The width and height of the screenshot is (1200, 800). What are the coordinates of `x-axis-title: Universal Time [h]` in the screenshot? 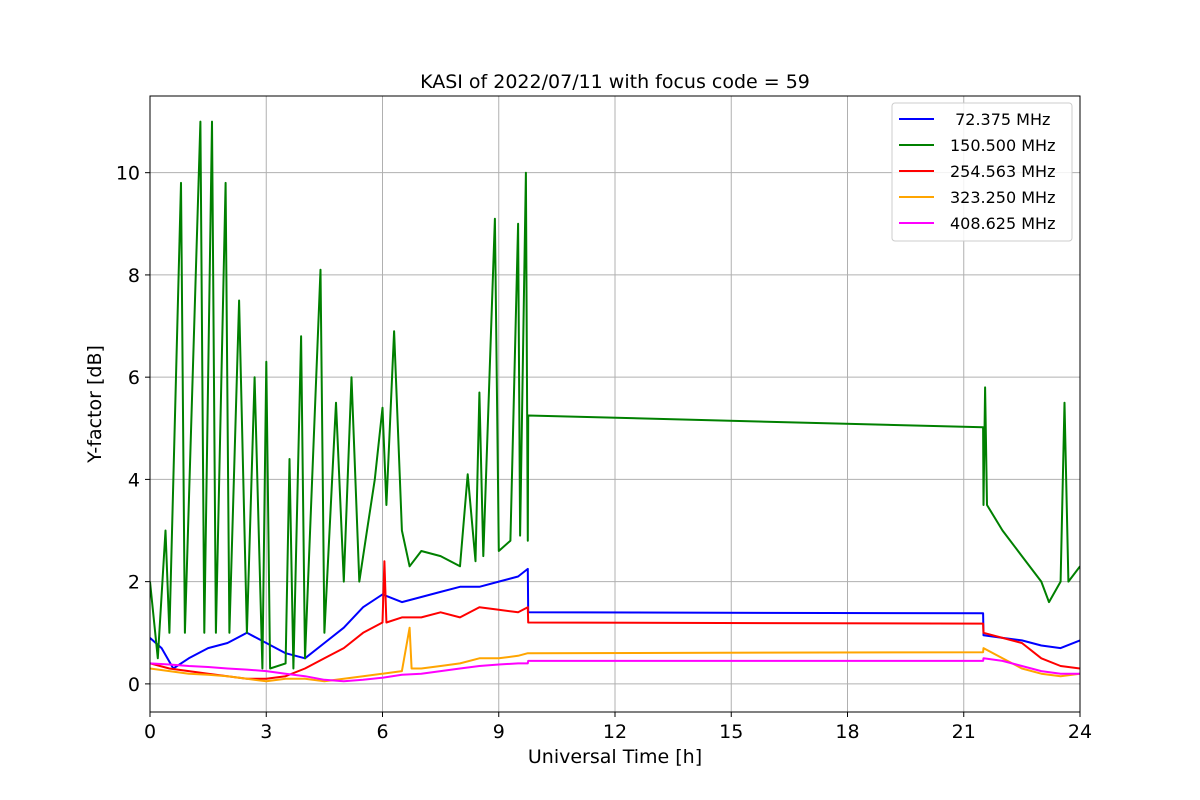 It's located at (615, 757).